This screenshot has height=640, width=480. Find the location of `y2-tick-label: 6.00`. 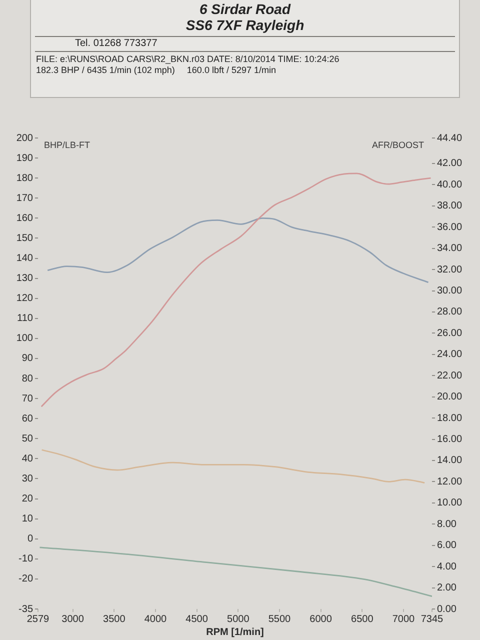

y2-tick-label: 6.00 is located at coordinates (447, 546).